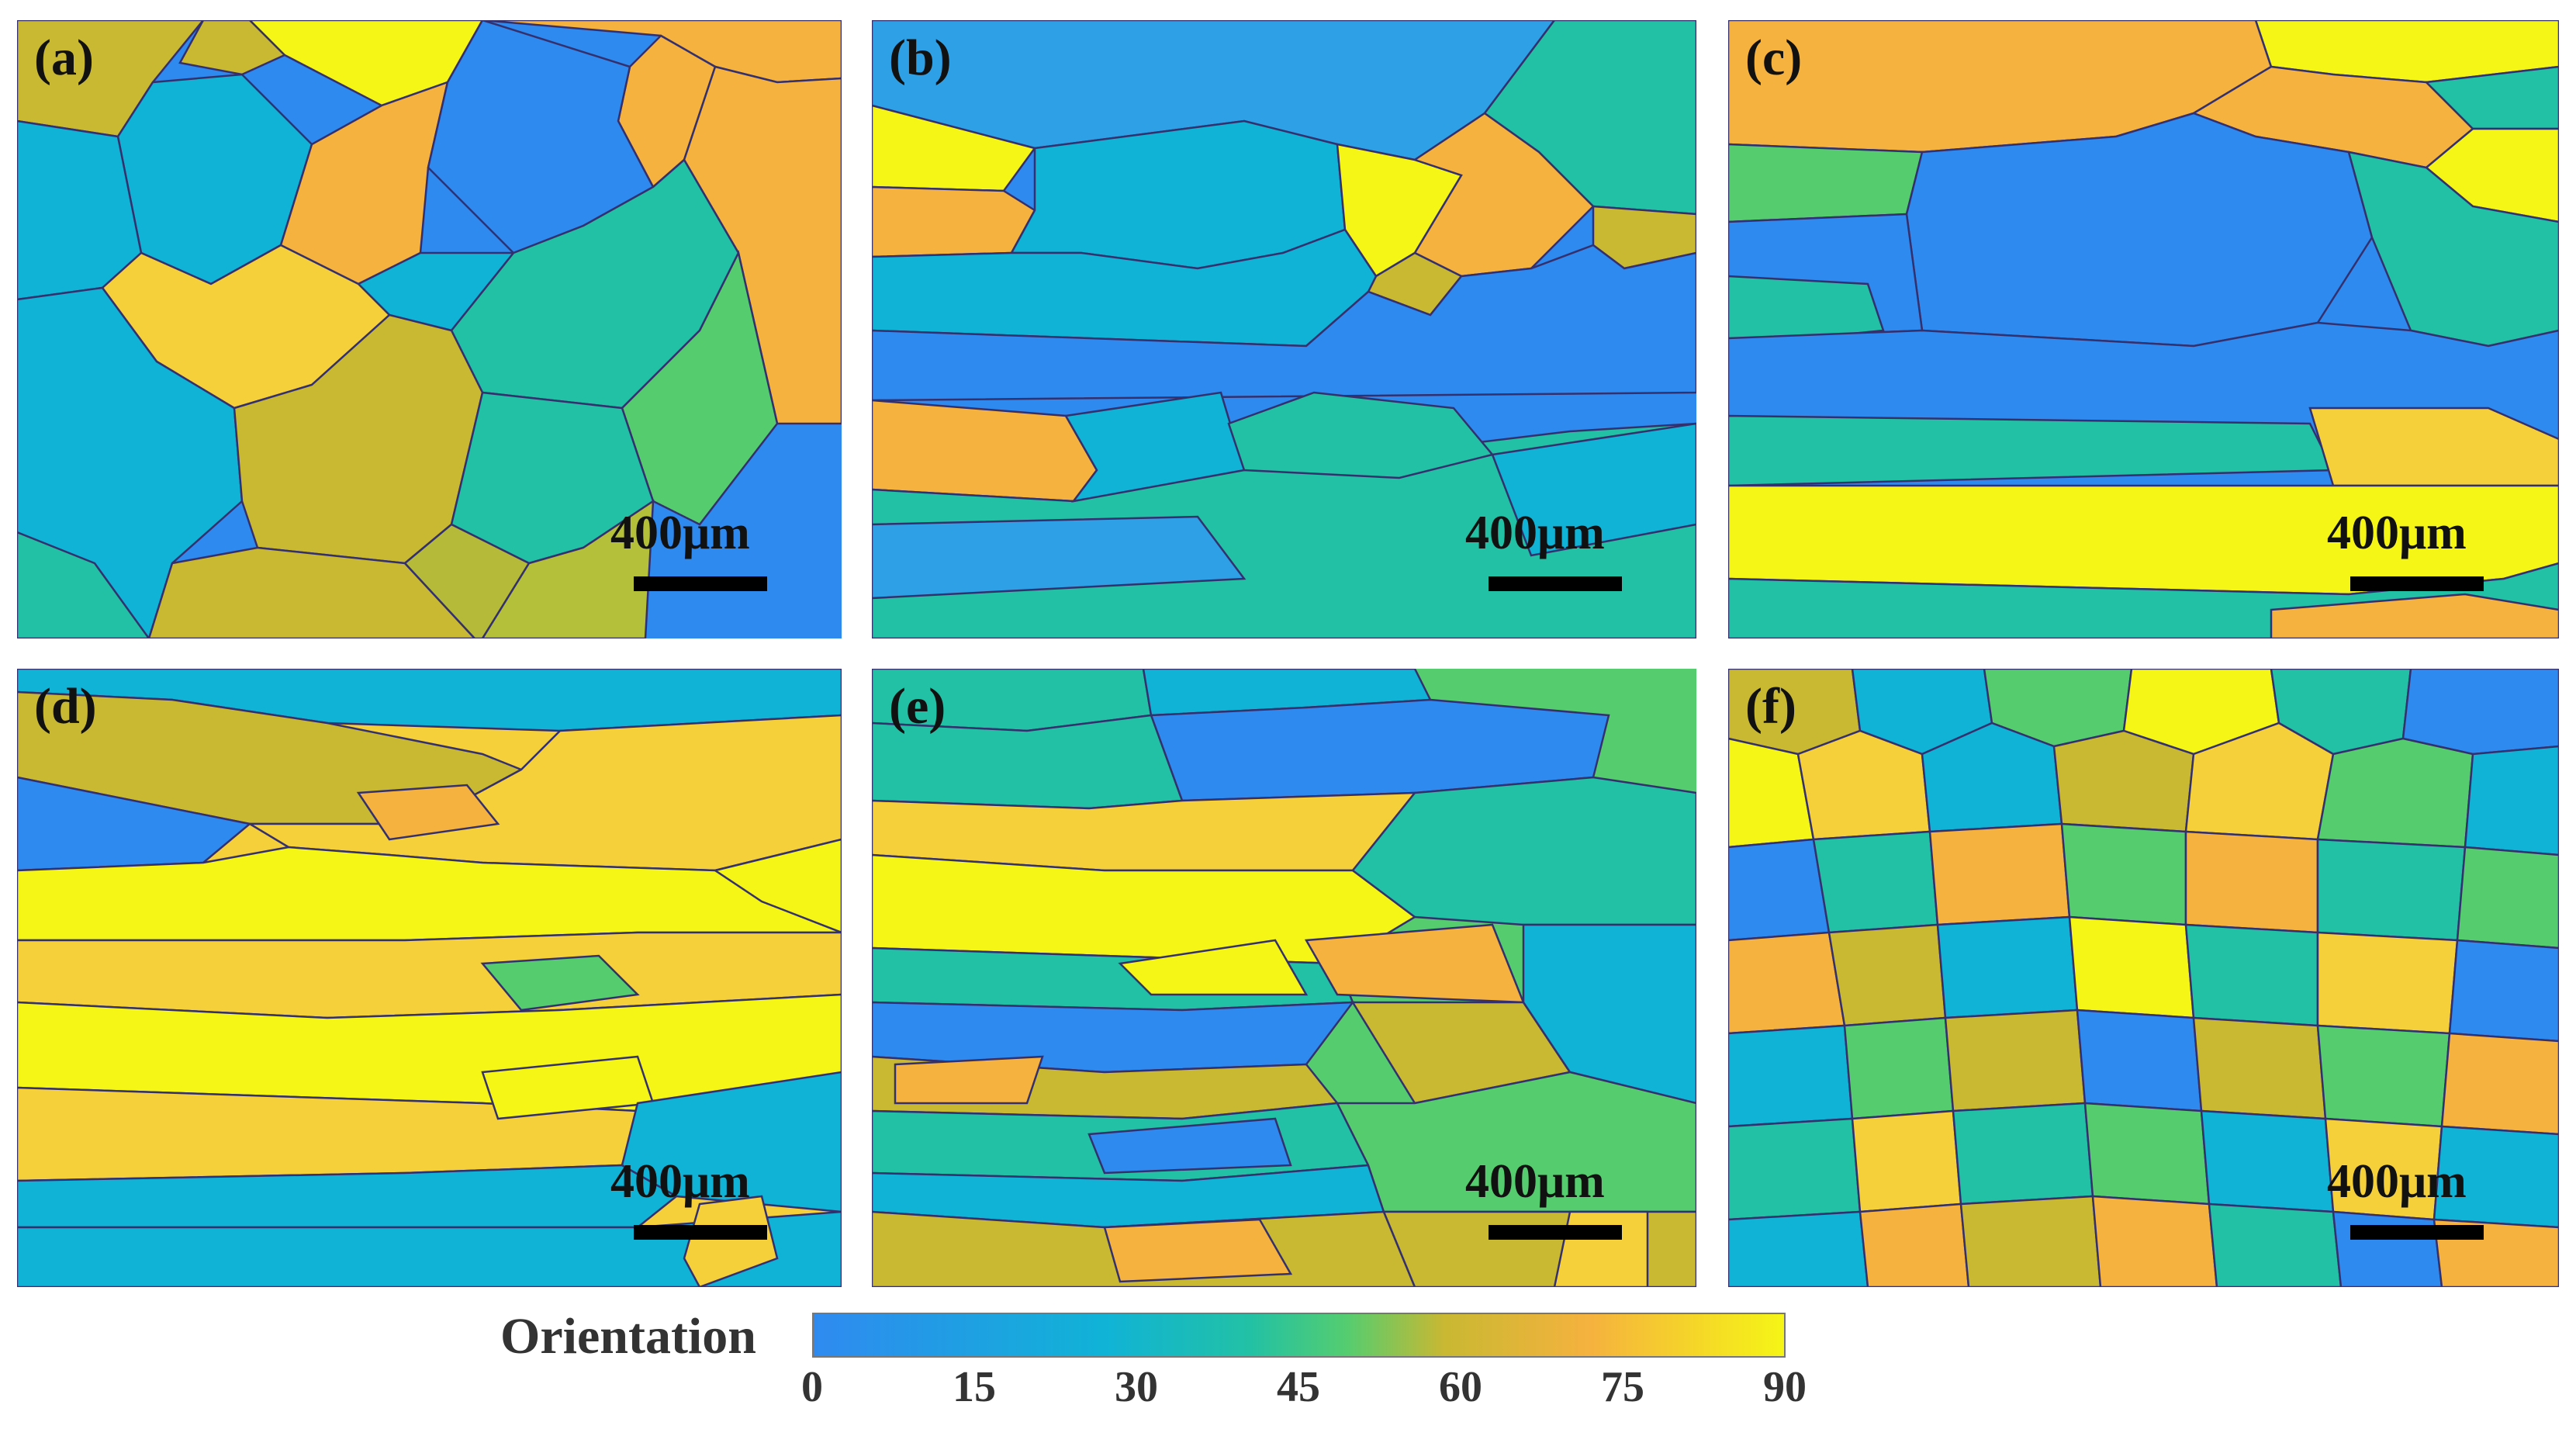 This screenshot has width=2576, height=1436. I want to click on panel-label: (b), so click(920, 58).